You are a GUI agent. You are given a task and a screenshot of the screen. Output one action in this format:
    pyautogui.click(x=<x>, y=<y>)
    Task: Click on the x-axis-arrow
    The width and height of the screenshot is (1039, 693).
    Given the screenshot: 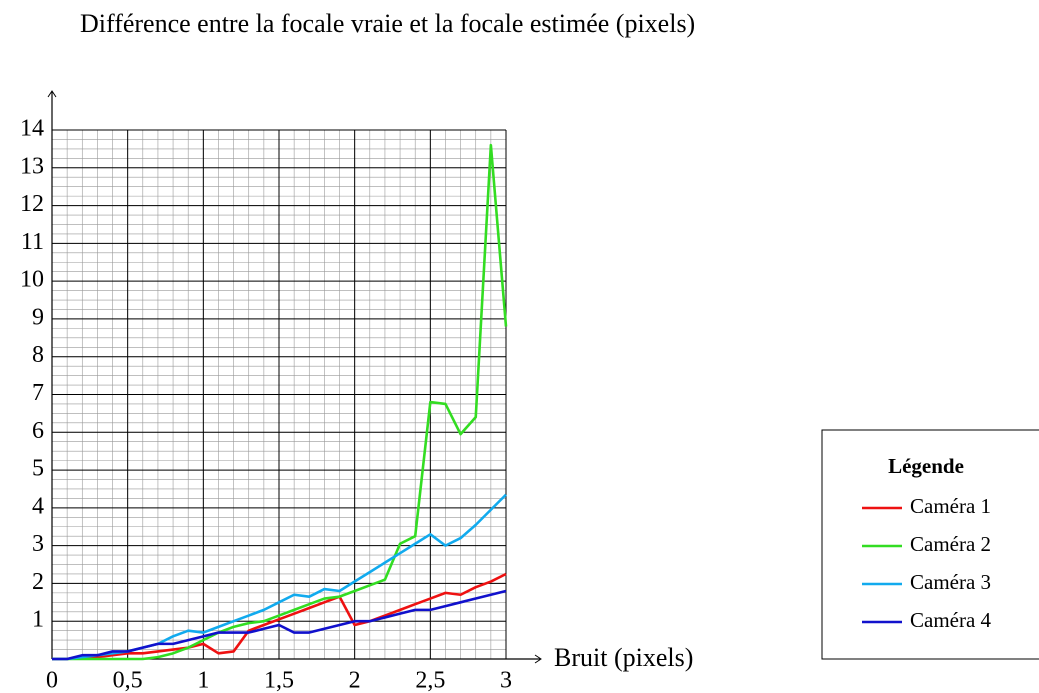 What is the action you would take?
    pyautogui.click(x=538, y=659)
    